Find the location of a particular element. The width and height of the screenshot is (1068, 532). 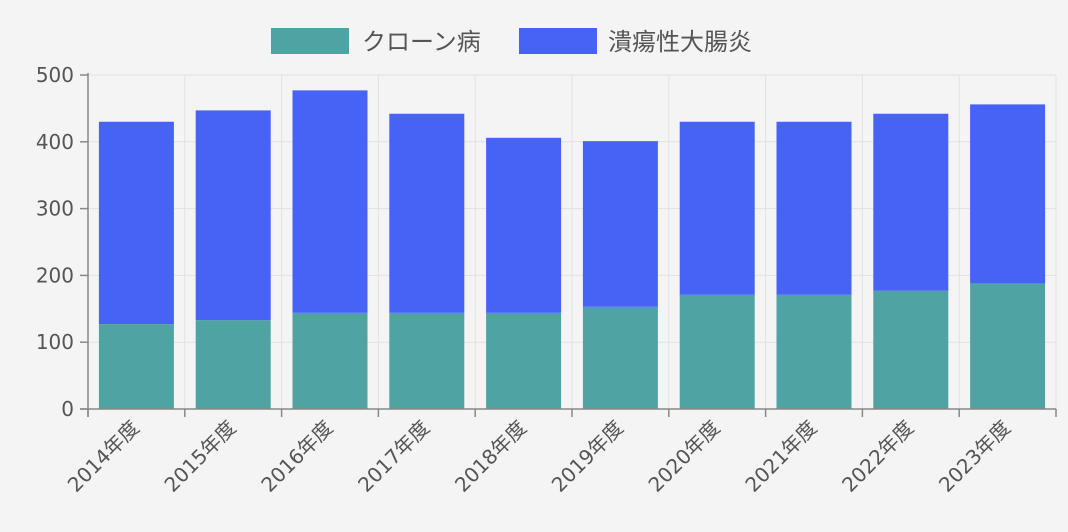

y-tick-label: 0 is located at coordinates (67, 409).